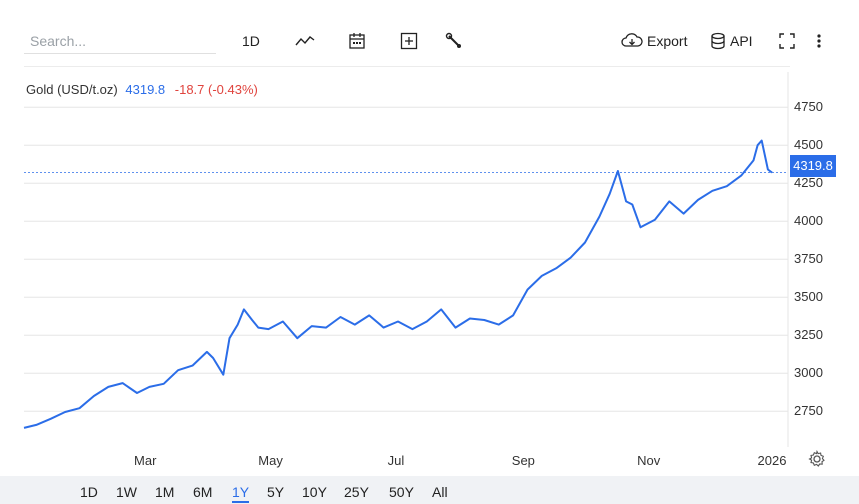 The image size is (859, 504). I want to click on fullscreen-icon, so click(787, 41).